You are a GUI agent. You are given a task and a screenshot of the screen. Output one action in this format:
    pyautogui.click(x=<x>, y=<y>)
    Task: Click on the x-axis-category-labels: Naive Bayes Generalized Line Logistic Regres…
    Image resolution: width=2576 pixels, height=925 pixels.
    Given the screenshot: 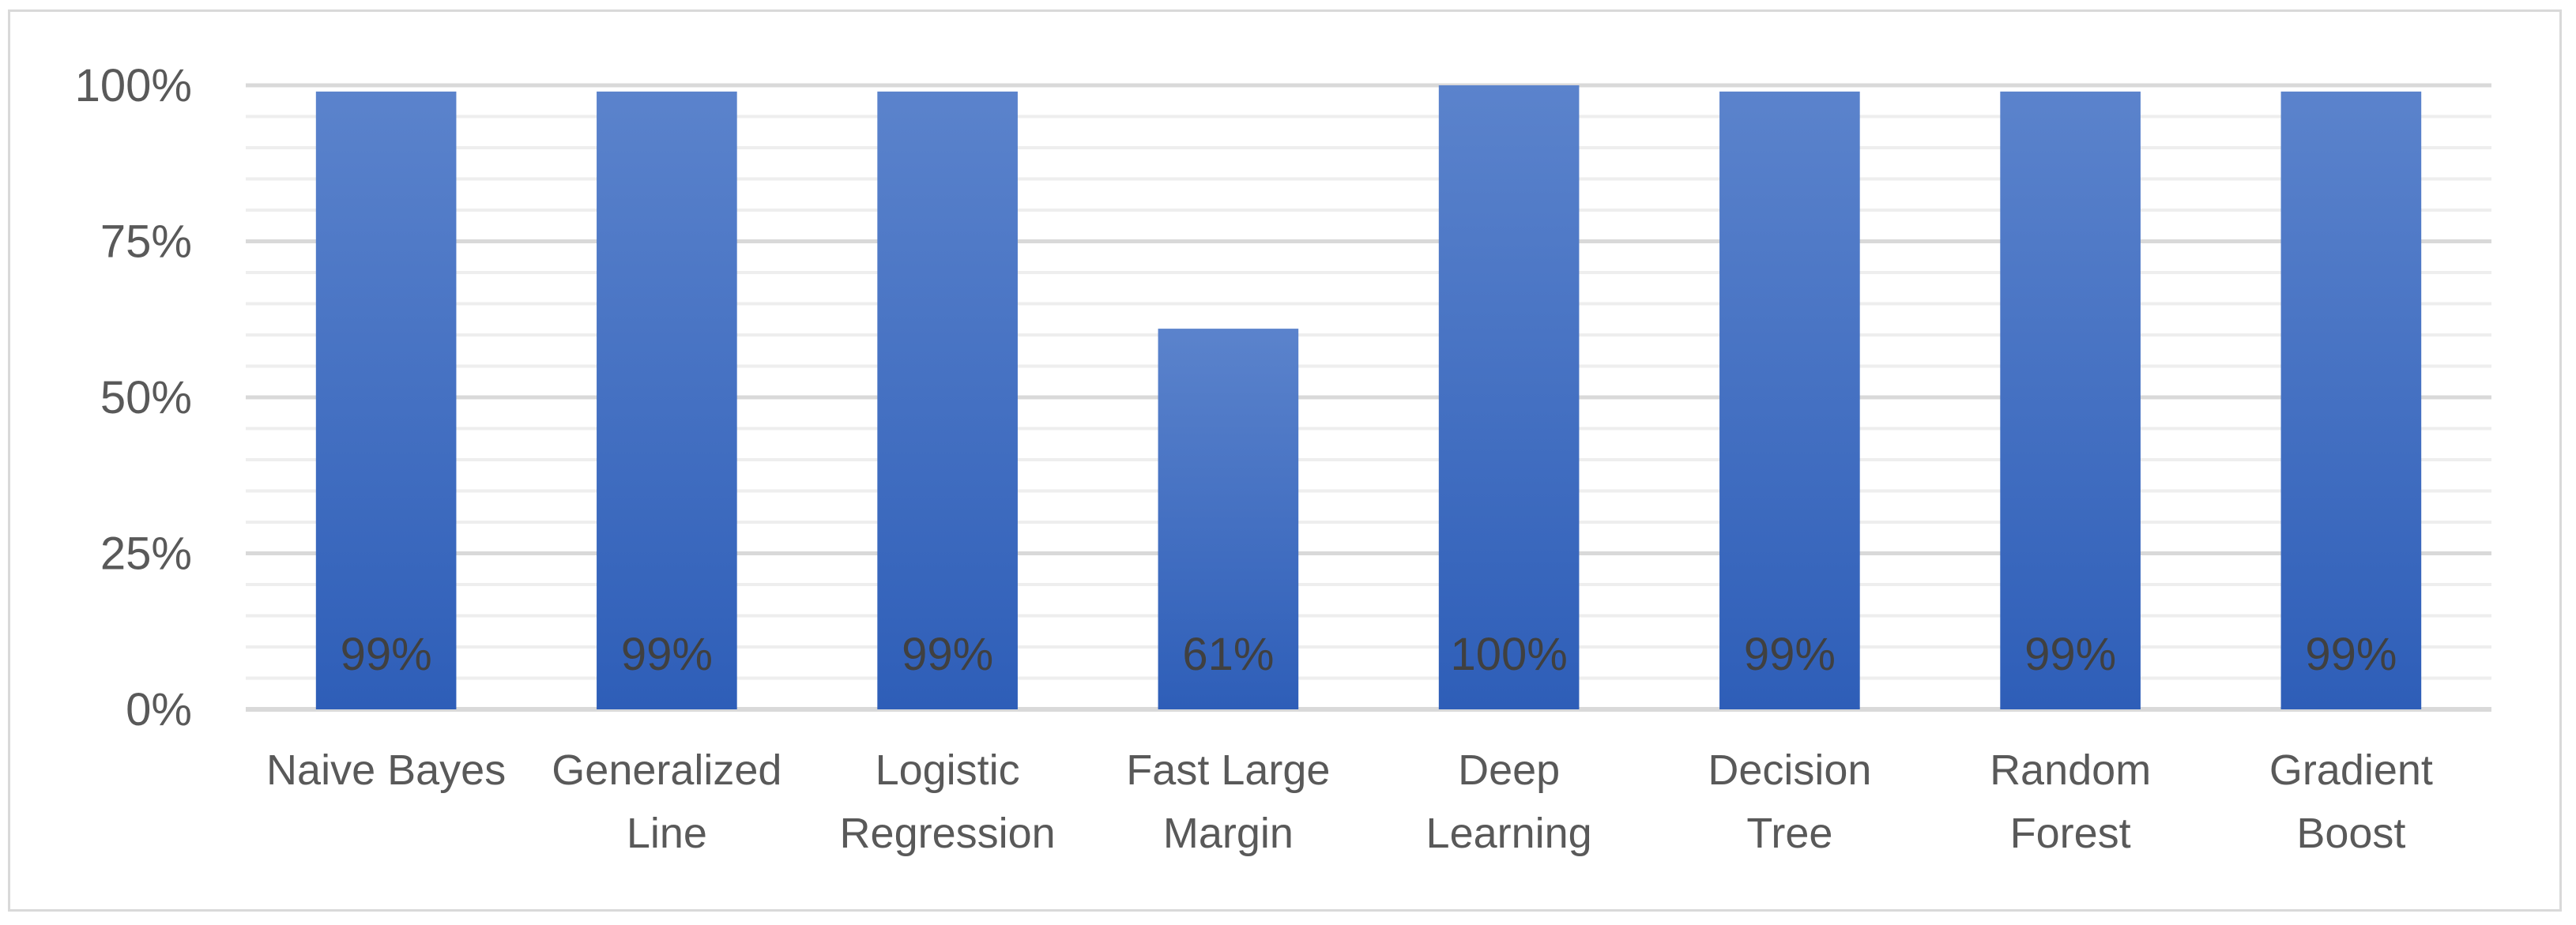 What is the action you would take?
    pyautogui.click(x=1349, y=801)
    